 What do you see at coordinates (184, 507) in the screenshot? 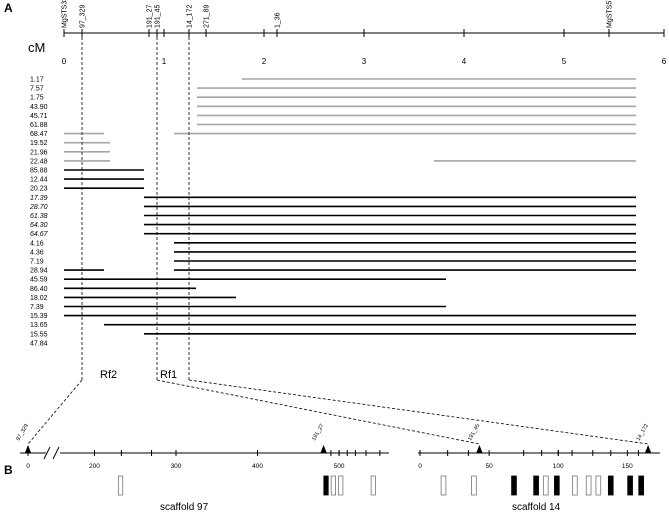
I see `scaffold-97-name: scaffold 97` at bounding box center [184, 507].